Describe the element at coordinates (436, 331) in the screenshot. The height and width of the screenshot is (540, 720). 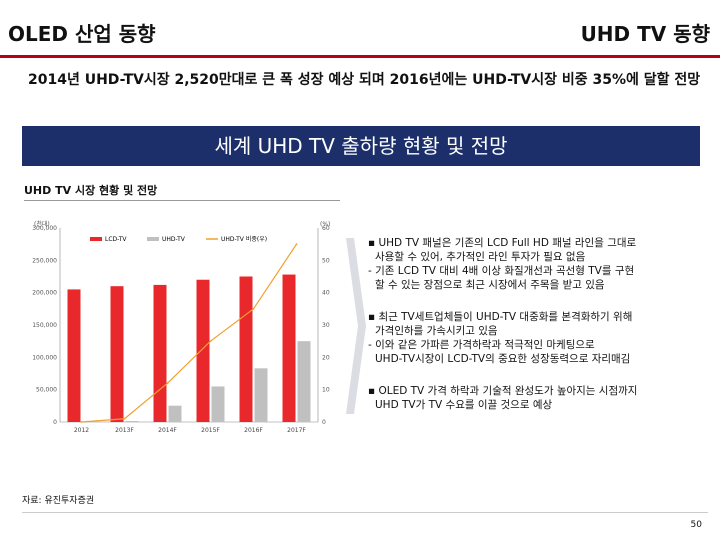
I see `bullet-2-continuation: 가격인하를 가속시키고 있음` at that location.